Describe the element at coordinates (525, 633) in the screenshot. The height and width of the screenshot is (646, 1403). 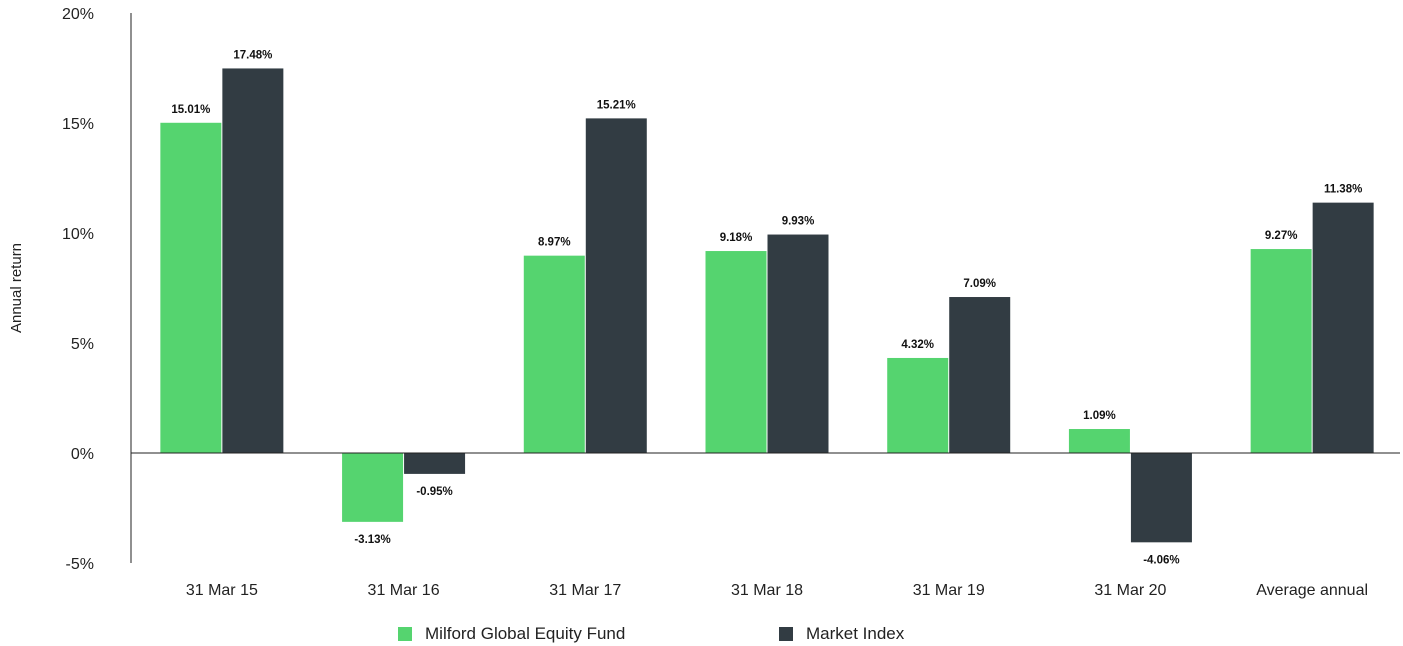
I see `legend-label-fund: Milford Global Equity Fund` at that location.